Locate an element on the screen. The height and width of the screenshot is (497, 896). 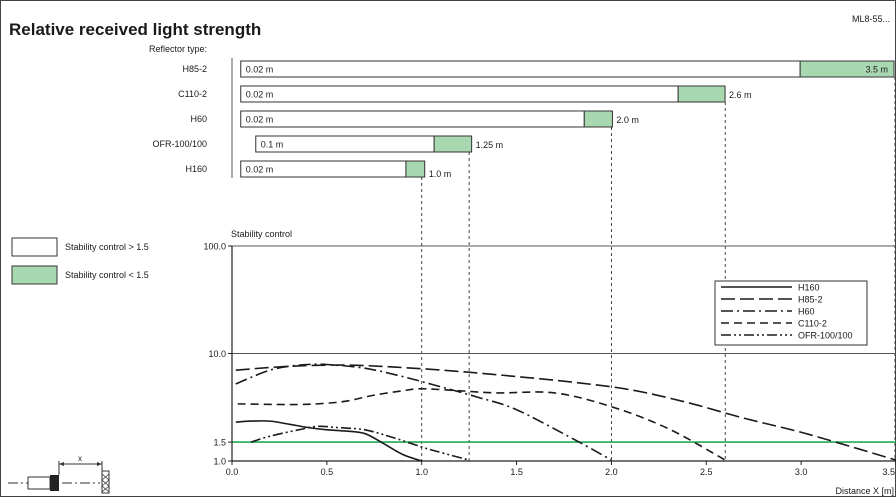
sensor-body is located at coordinates (39, 483).